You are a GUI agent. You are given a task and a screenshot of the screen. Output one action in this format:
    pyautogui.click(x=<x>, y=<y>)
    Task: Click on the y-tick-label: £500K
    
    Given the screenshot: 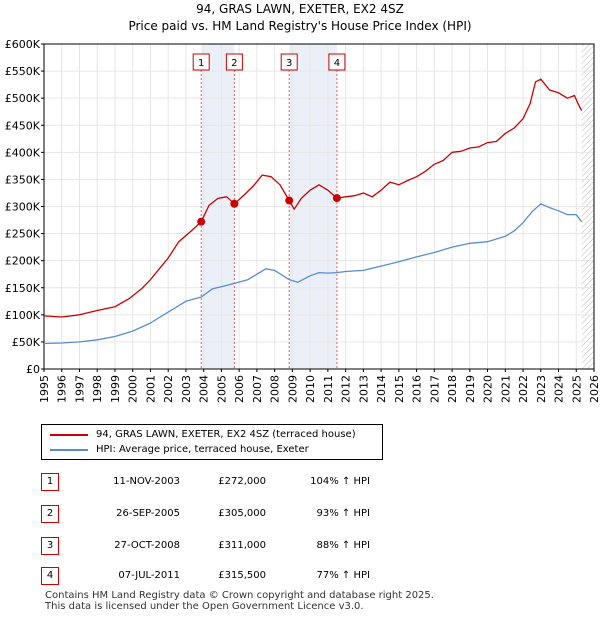 What is the action you would take?
    pyautogui.click(x=23, y=98)
    